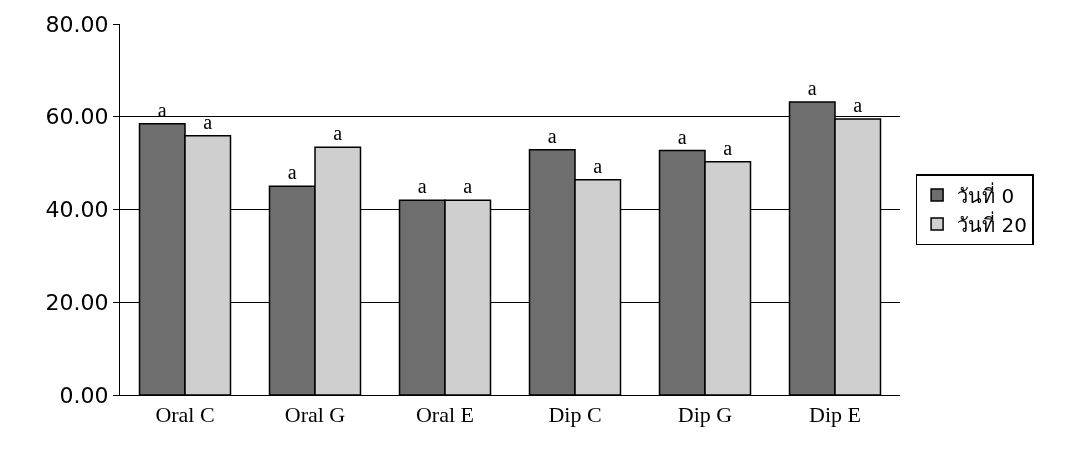  What do you see at coordinates (705, 415) in the screenshot?
I see `x-tick-label: Dip G` at bounding box center [705, 415].